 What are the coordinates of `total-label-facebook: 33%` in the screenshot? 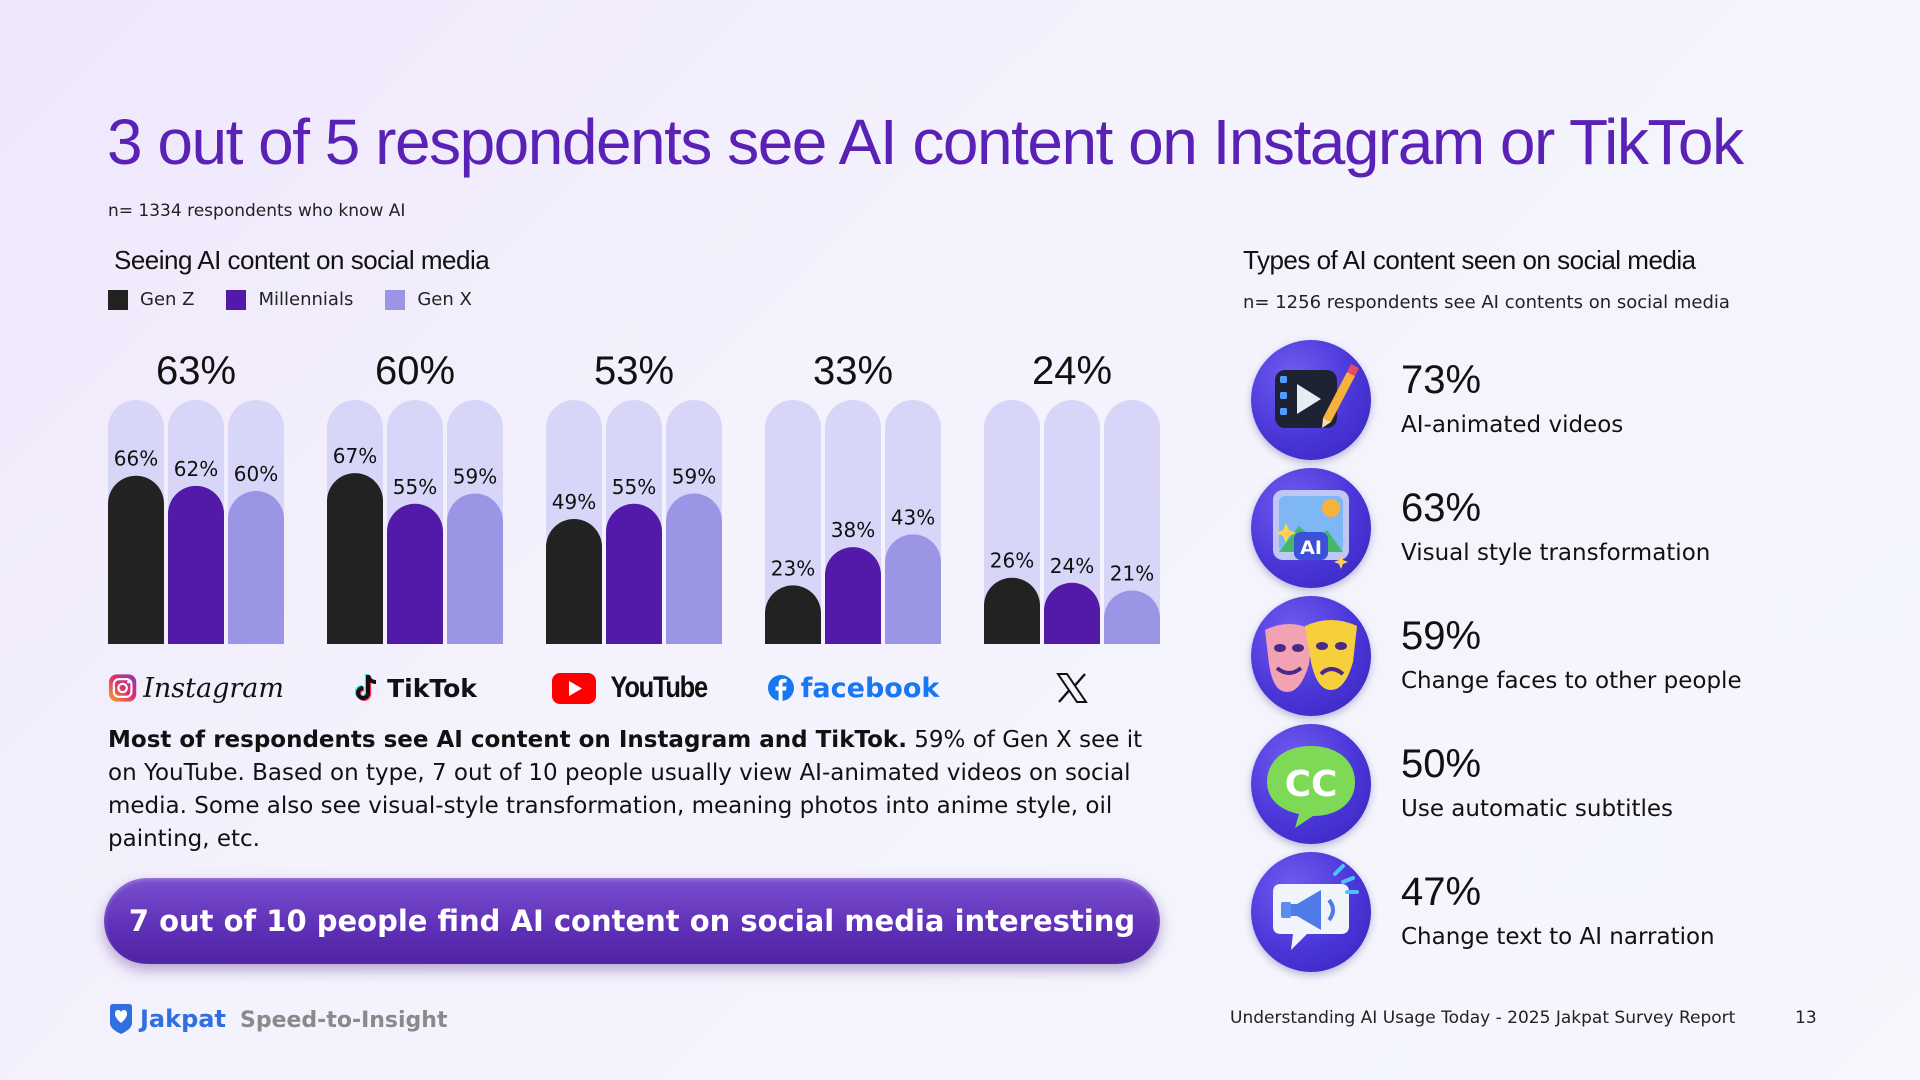 It's located at (853, 371).